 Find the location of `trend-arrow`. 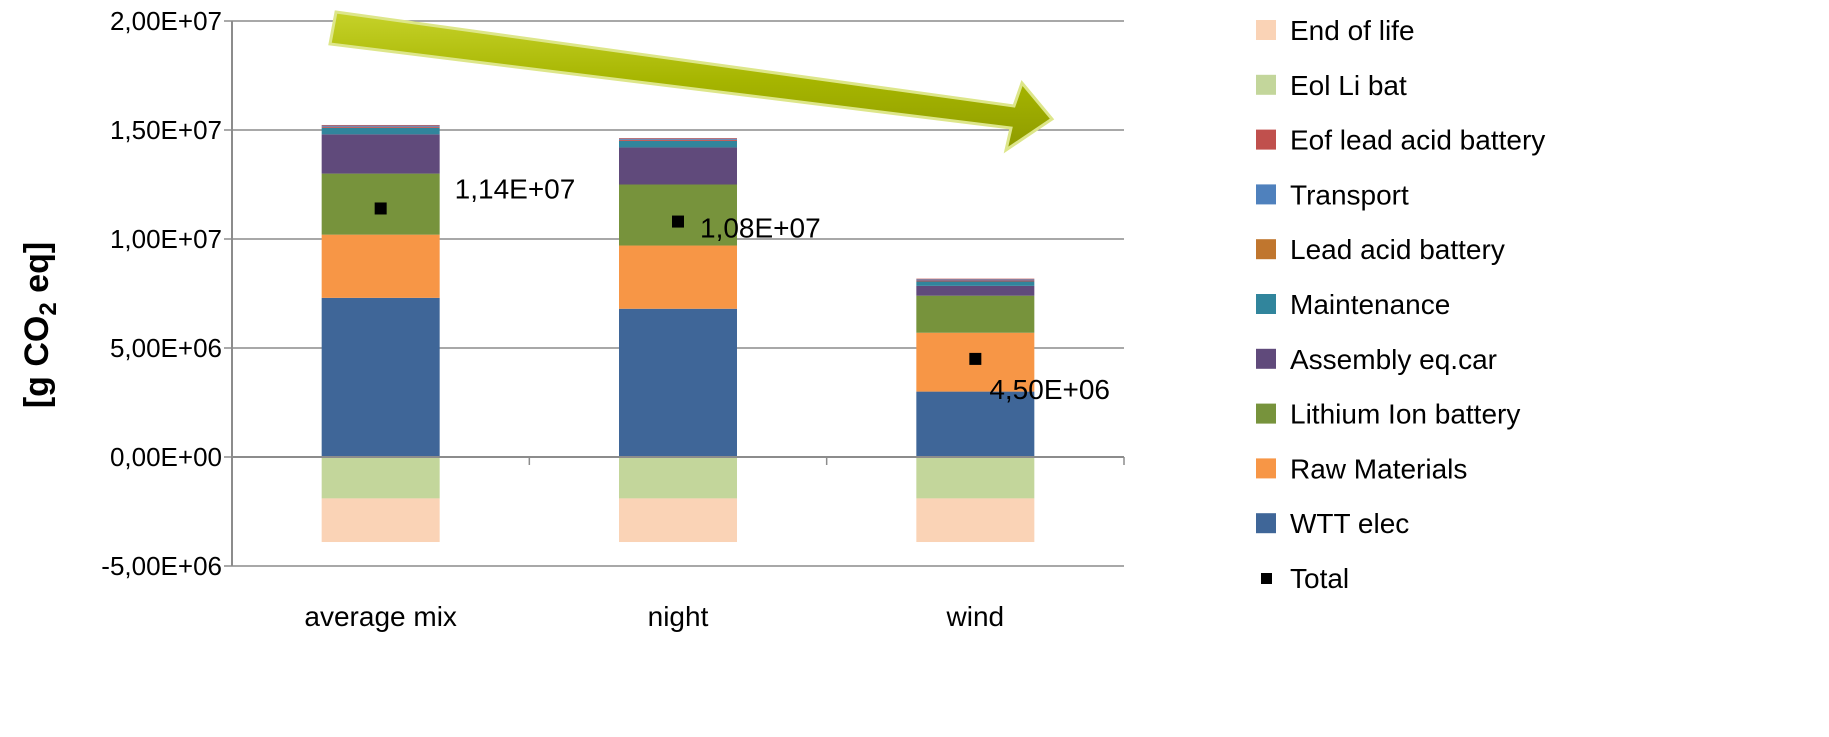

trend-arrow is located at coordinates (691, 82).